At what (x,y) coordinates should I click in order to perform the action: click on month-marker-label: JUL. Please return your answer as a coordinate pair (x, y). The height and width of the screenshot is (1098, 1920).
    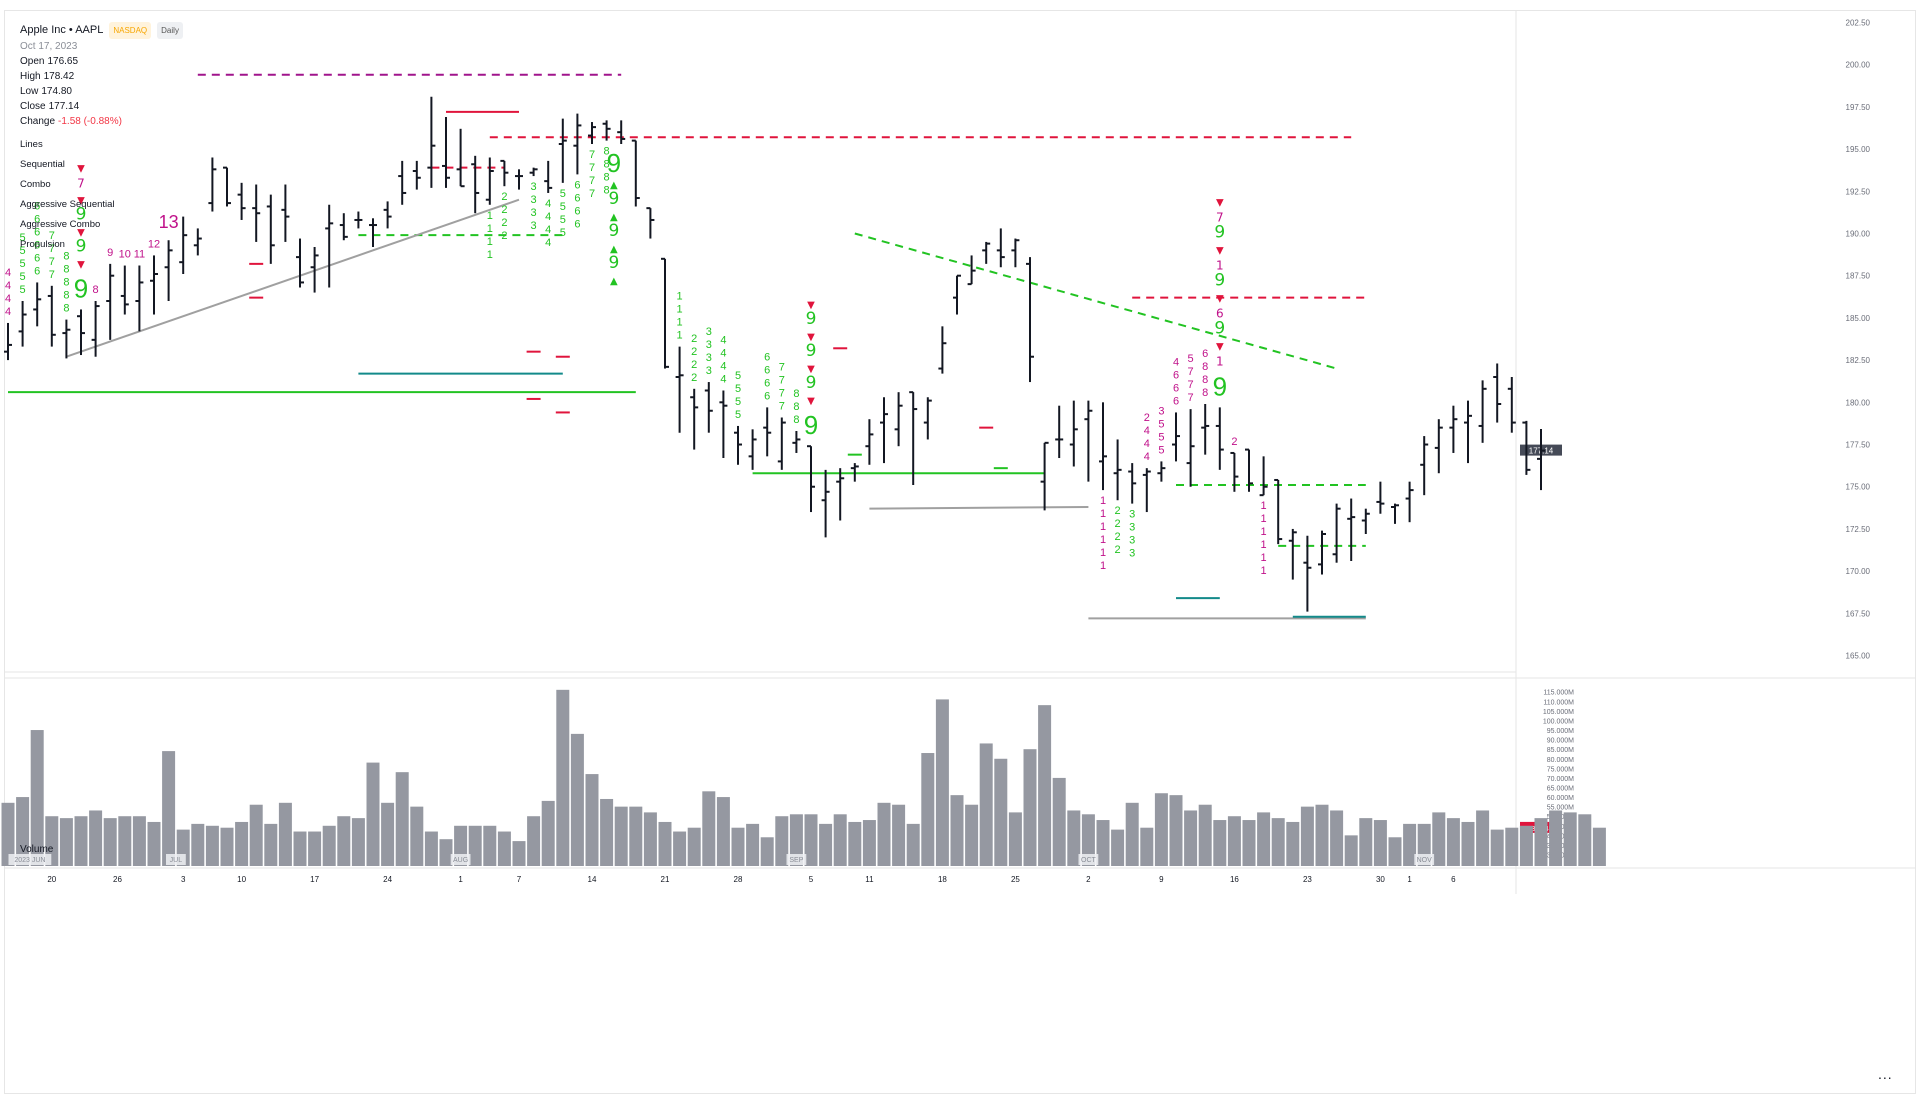
    Looking at the image, I should click on (176, 860).